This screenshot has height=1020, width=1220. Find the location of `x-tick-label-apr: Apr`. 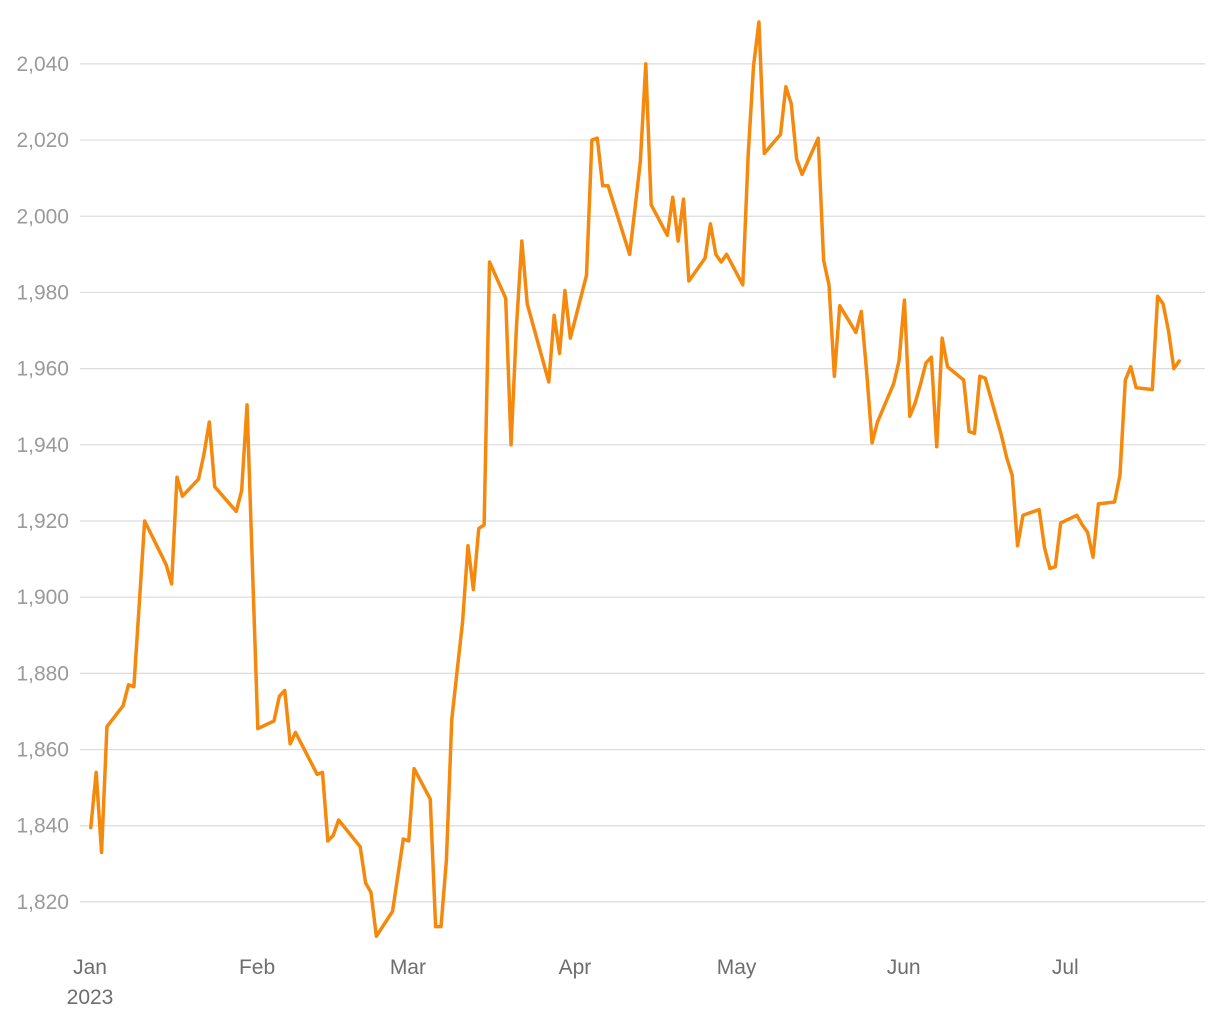

x-tick-label-apr: Apr is located at coordinates (575, 967).